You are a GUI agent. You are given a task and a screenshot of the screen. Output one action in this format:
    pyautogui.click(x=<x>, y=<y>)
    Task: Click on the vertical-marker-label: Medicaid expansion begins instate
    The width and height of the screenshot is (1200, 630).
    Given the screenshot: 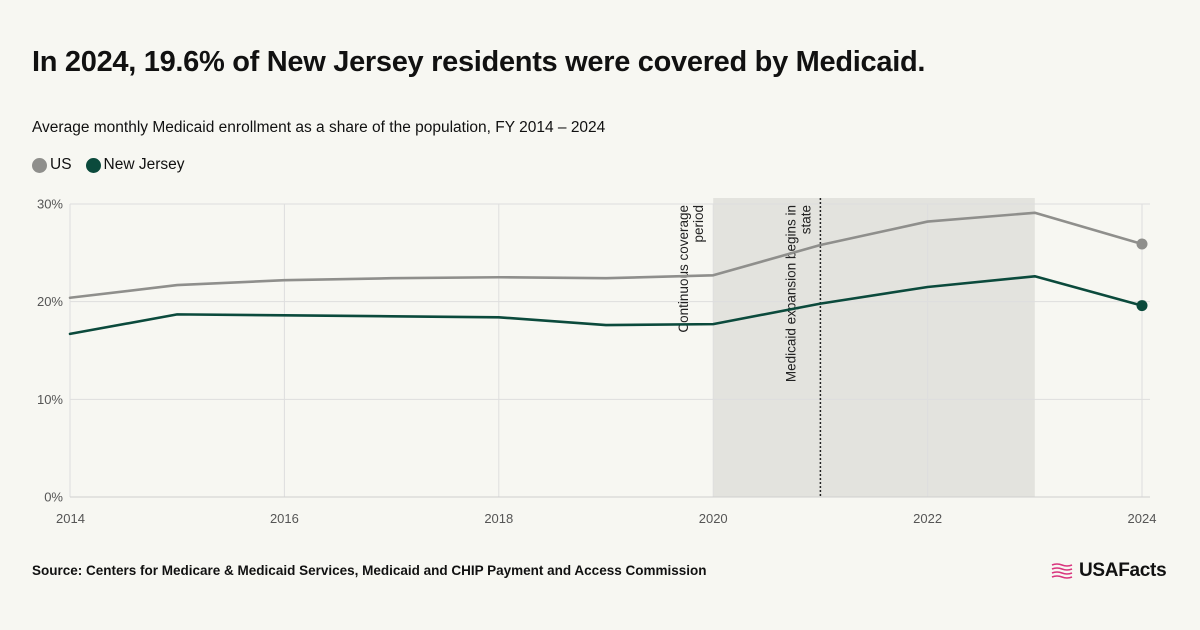 What is the action you would take?
    pyautogui.click(x=798, y=293)
    